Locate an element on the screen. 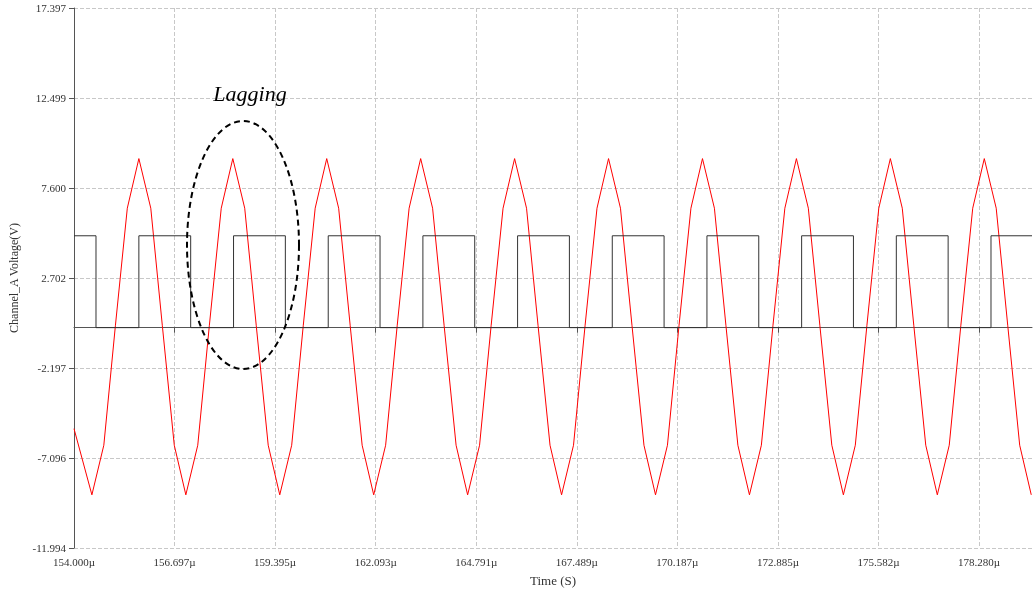  x-tick-label: 154.000µ is located at coordinates (74, 561).